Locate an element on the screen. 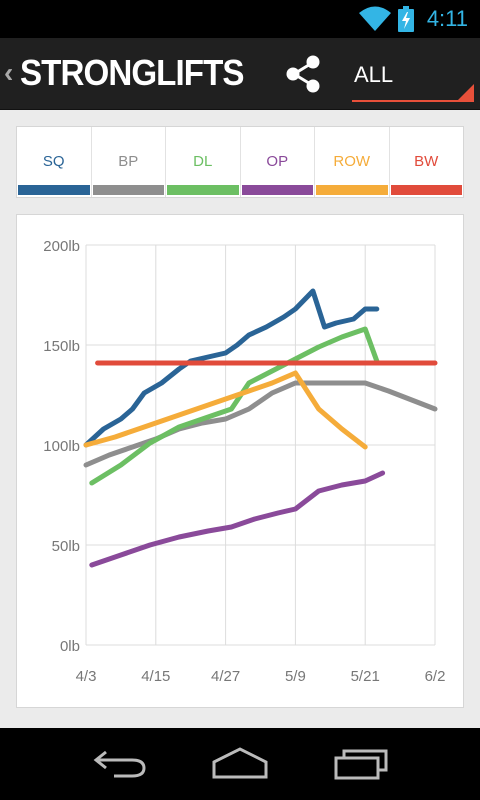 The width and height of the screenshot is (480, 800). dropdown-triangle-icon is located at coordinates (466, 92).